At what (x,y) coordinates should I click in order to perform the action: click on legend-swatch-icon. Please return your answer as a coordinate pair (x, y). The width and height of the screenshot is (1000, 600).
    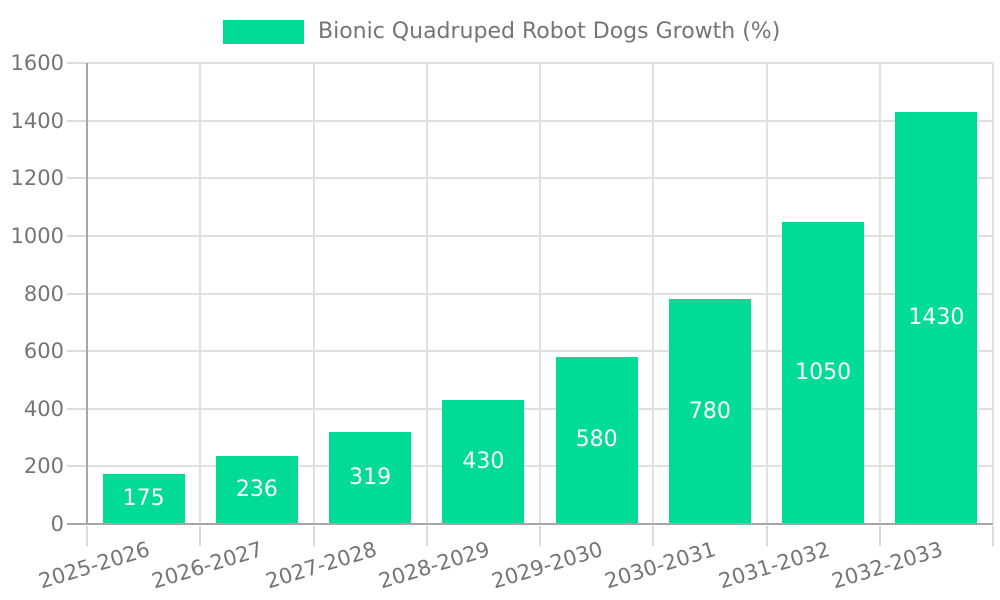
    Looking at the image, I should click on (263, 31).